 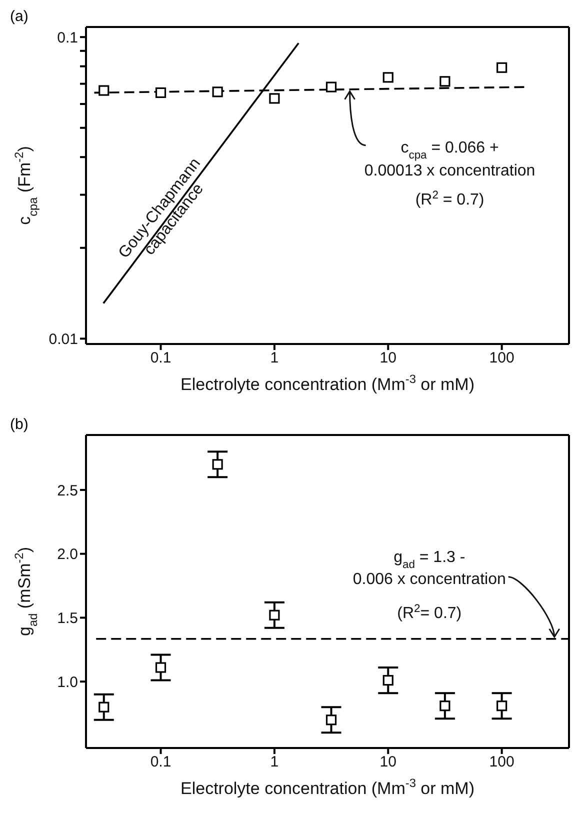 I want to click on y-tick-label: 1.5, so click(x=67, y=619).